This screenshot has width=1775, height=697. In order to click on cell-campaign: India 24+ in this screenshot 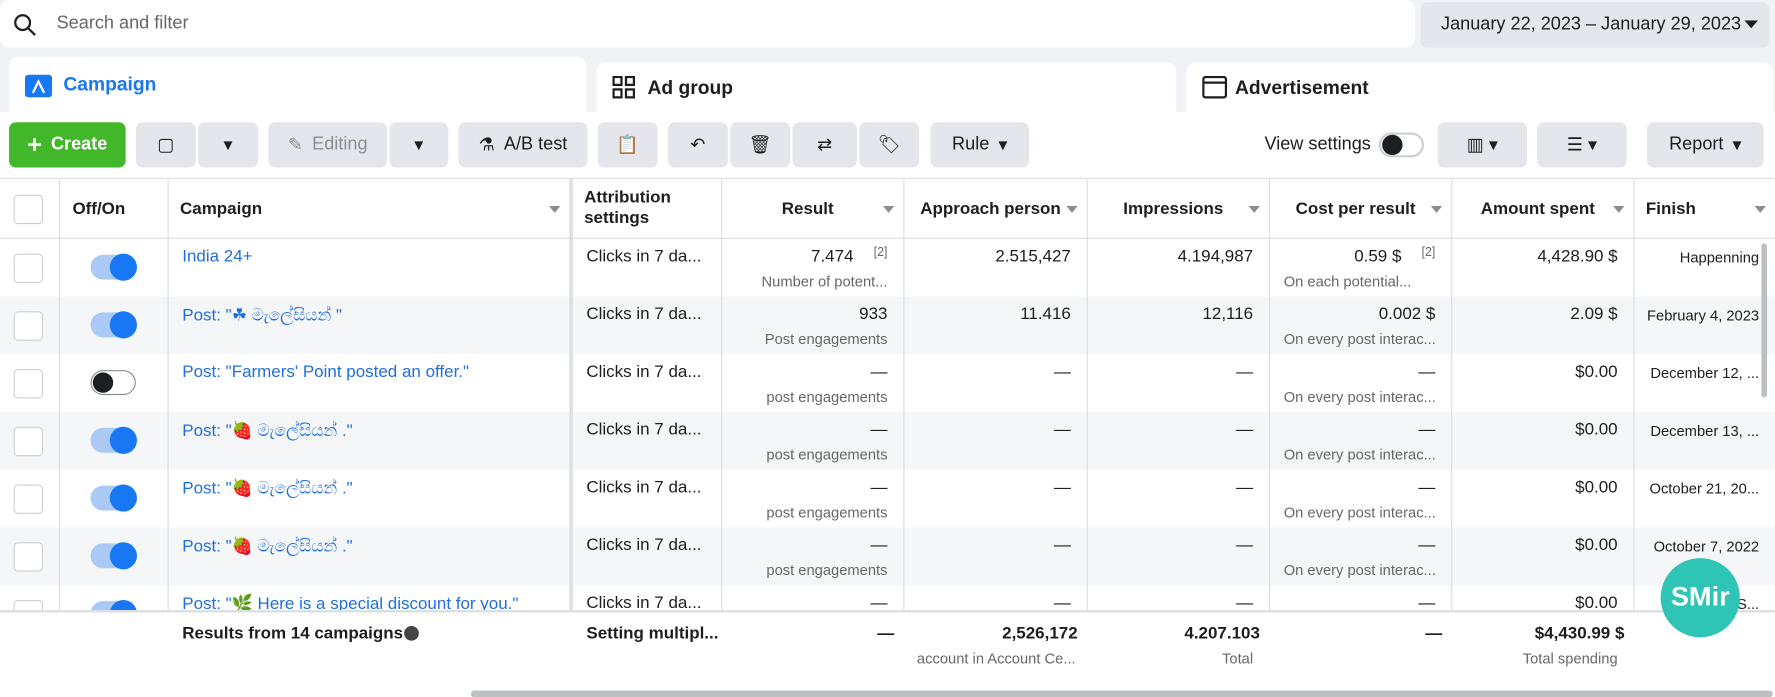, I will do `click(217, 256)`.